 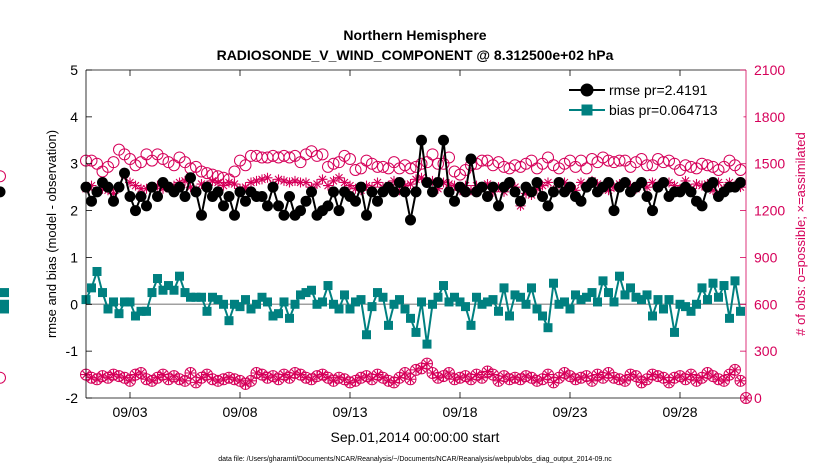 What do you see at coordinates (758, 398) in the screenshot?
I see `y-tick-label-right: 0` at bounding box center [758, 398].